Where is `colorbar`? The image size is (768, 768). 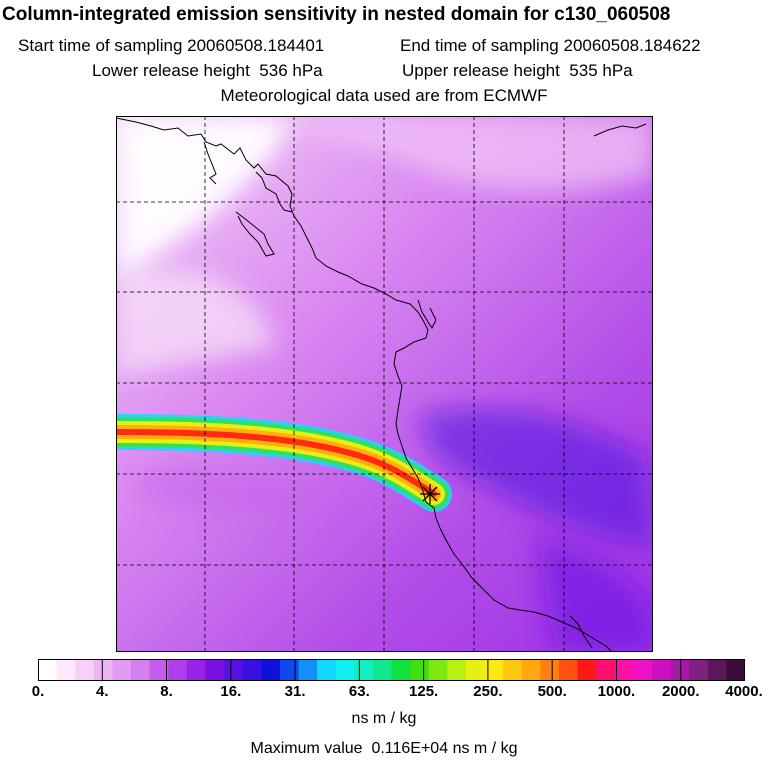 colorbar is located at coordinates (391, 670).